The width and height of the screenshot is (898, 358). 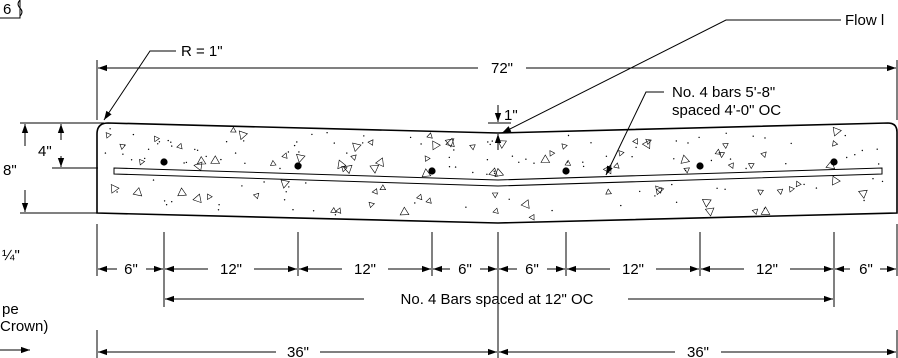 I want to click on right-half-label: 36", so click(x=698, y=351).